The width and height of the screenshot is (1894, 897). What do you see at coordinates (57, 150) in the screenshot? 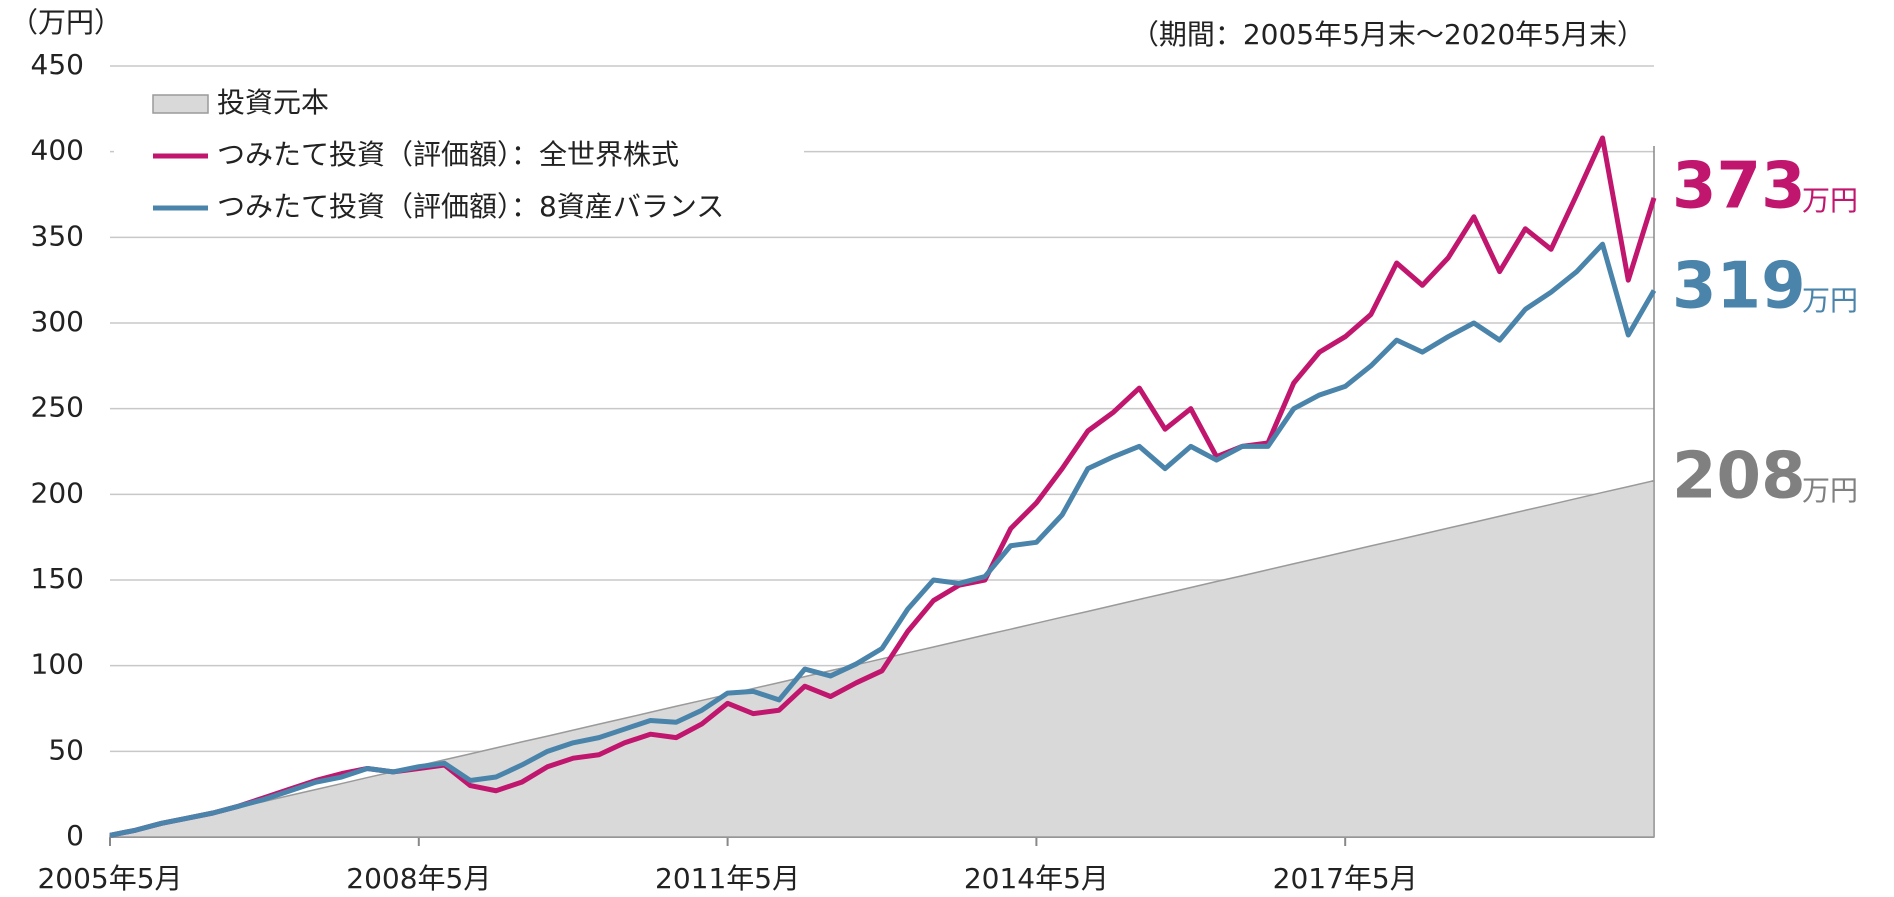
I see `y-tick-label: 400` at bounding box center [57, 150].